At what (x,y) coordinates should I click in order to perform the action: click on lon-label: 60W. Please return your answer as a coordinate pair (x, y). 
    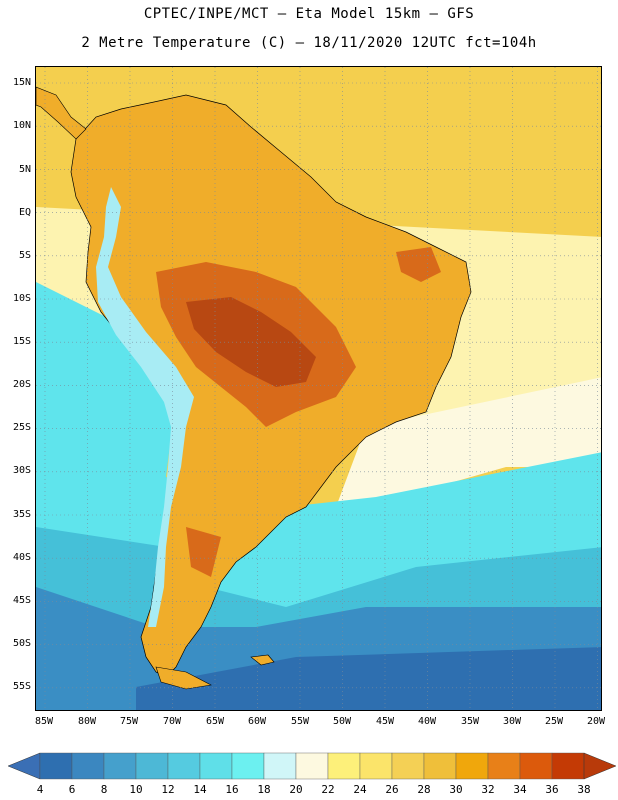
    Looking at the image, I should click on (257, 721).